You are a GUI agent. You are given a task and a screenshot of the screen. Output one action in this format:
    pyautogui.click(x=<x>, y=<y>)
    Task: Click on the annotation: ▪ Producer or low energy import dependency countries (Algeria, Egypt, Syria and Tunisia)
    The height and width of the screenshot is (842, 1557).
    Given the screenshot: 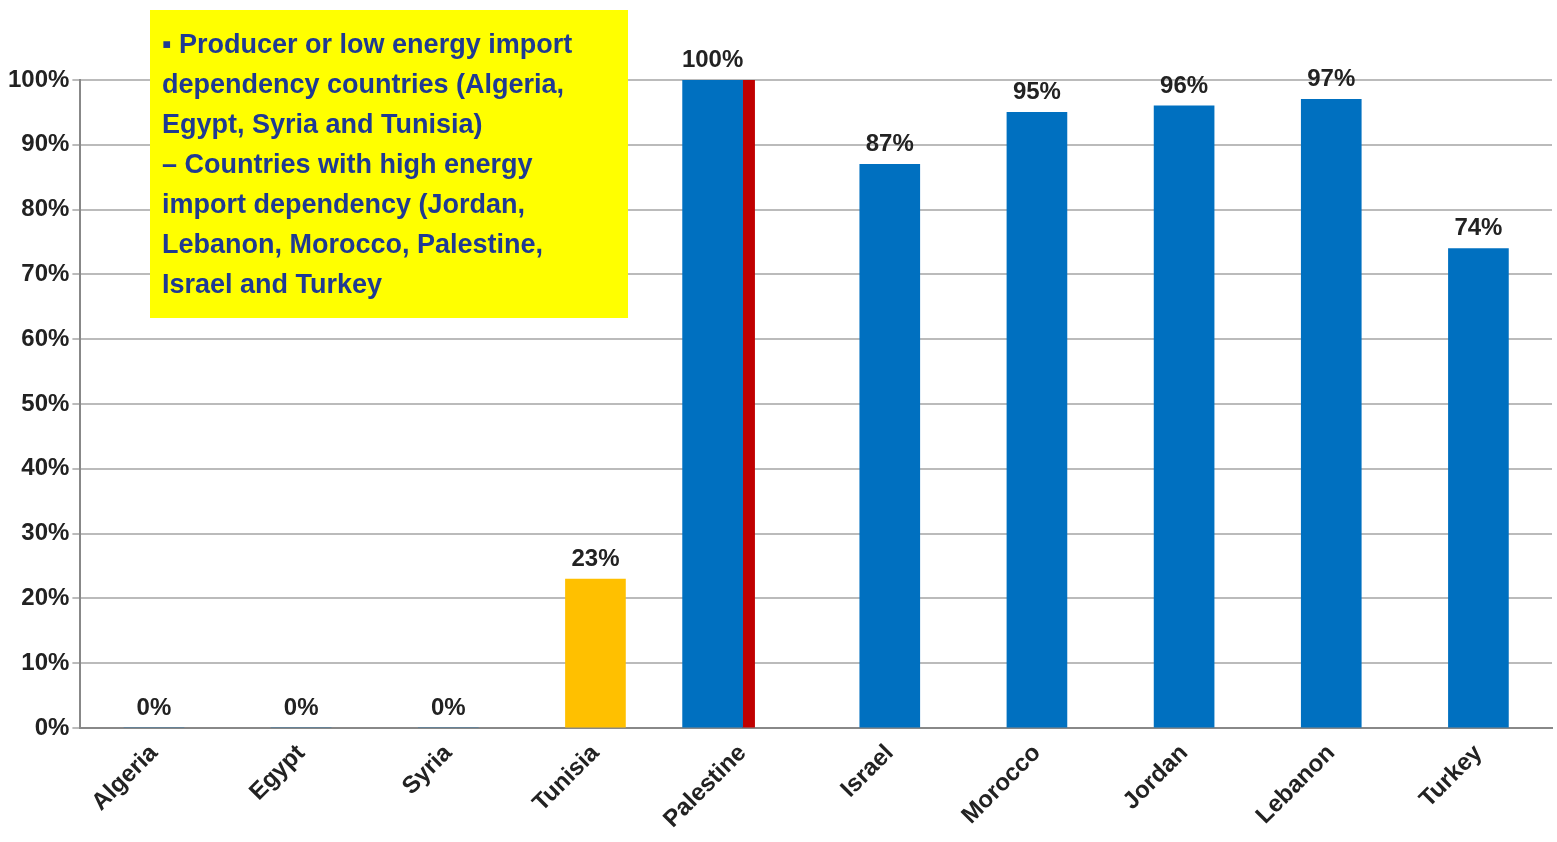 What is the action you would take?
    pyautogui.click(x=368, y=84)
    